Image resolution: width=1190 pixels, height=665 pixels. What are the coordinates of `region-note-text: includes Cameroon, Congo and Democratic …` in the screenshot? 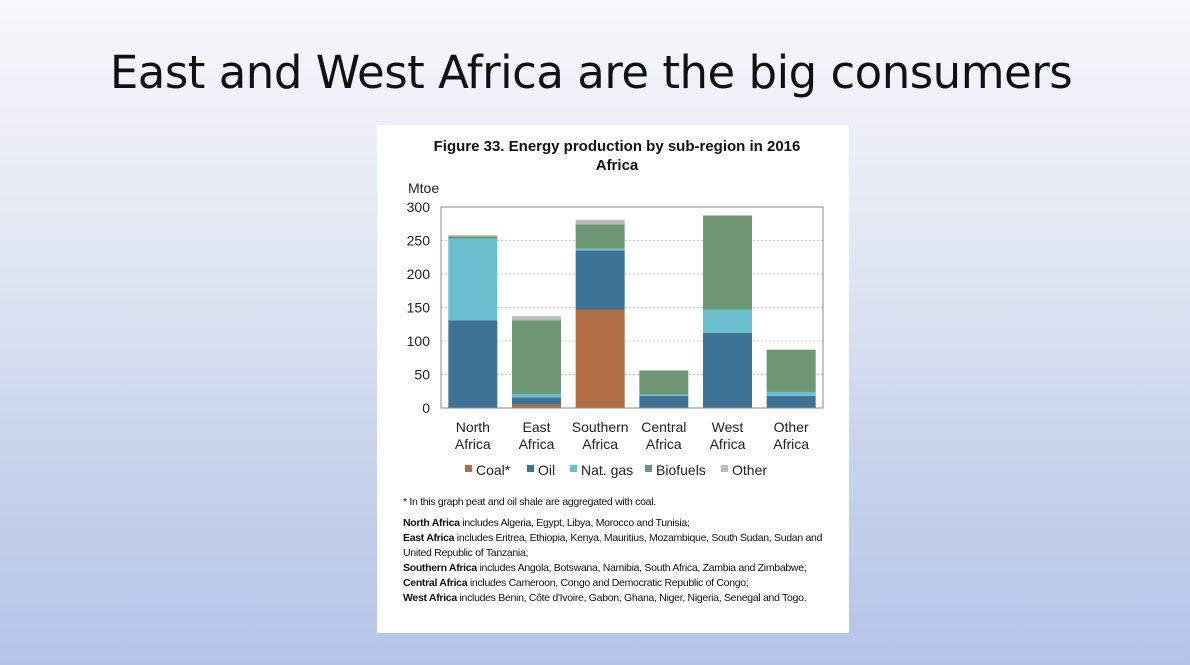 It's located at (608, 583).